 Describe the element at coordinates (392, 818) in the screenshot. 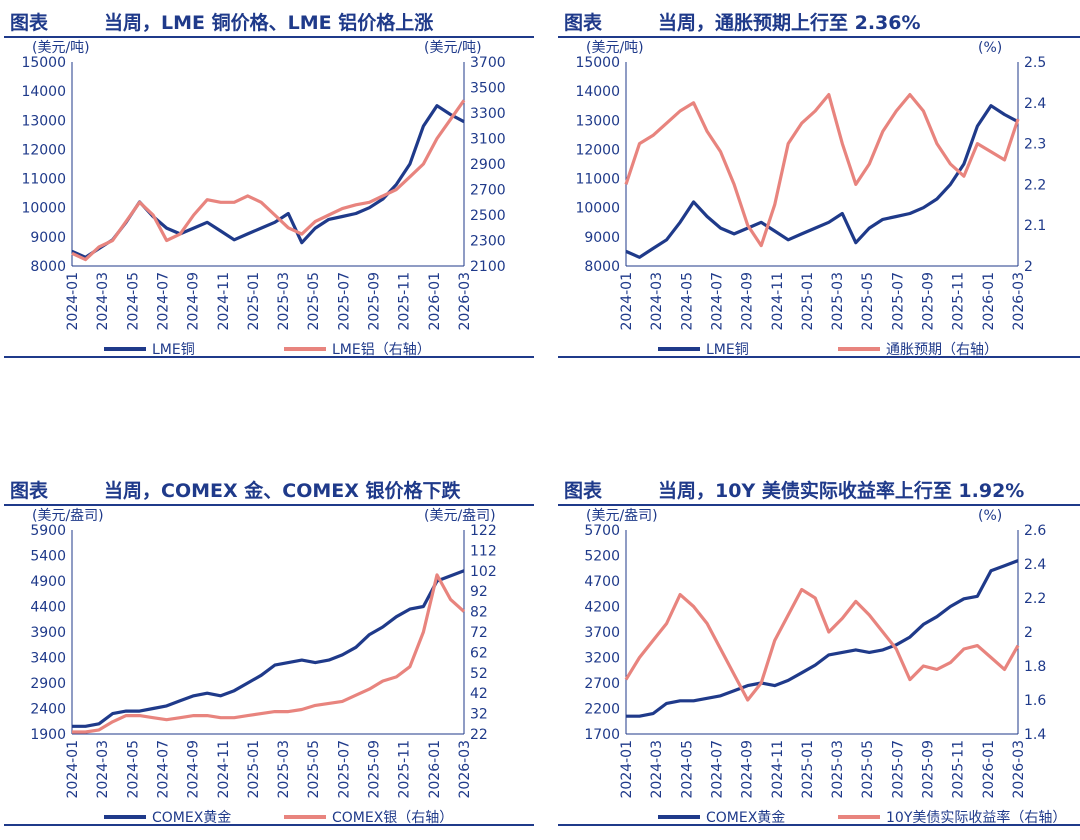

I see `legend-label: COMEX银（右轴）` at that location.